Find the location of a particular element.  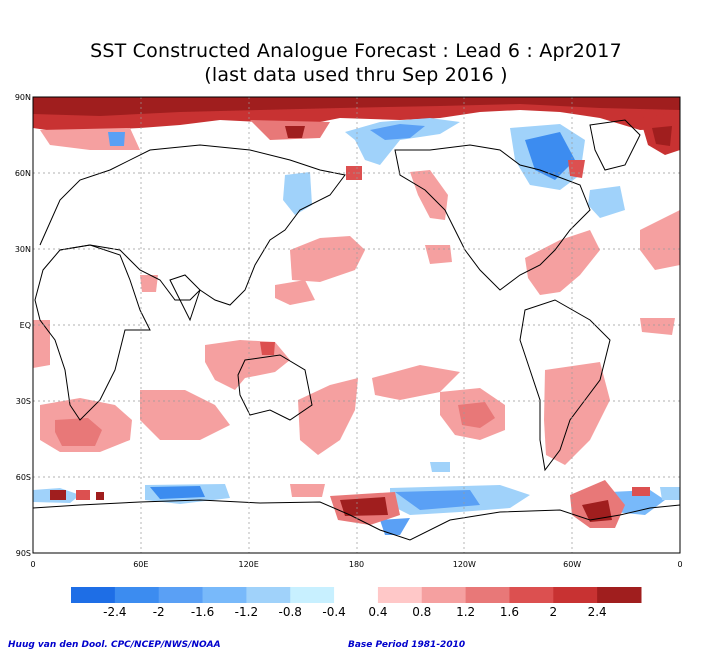

lat-label: EQ is located at coordinates (25, 325).